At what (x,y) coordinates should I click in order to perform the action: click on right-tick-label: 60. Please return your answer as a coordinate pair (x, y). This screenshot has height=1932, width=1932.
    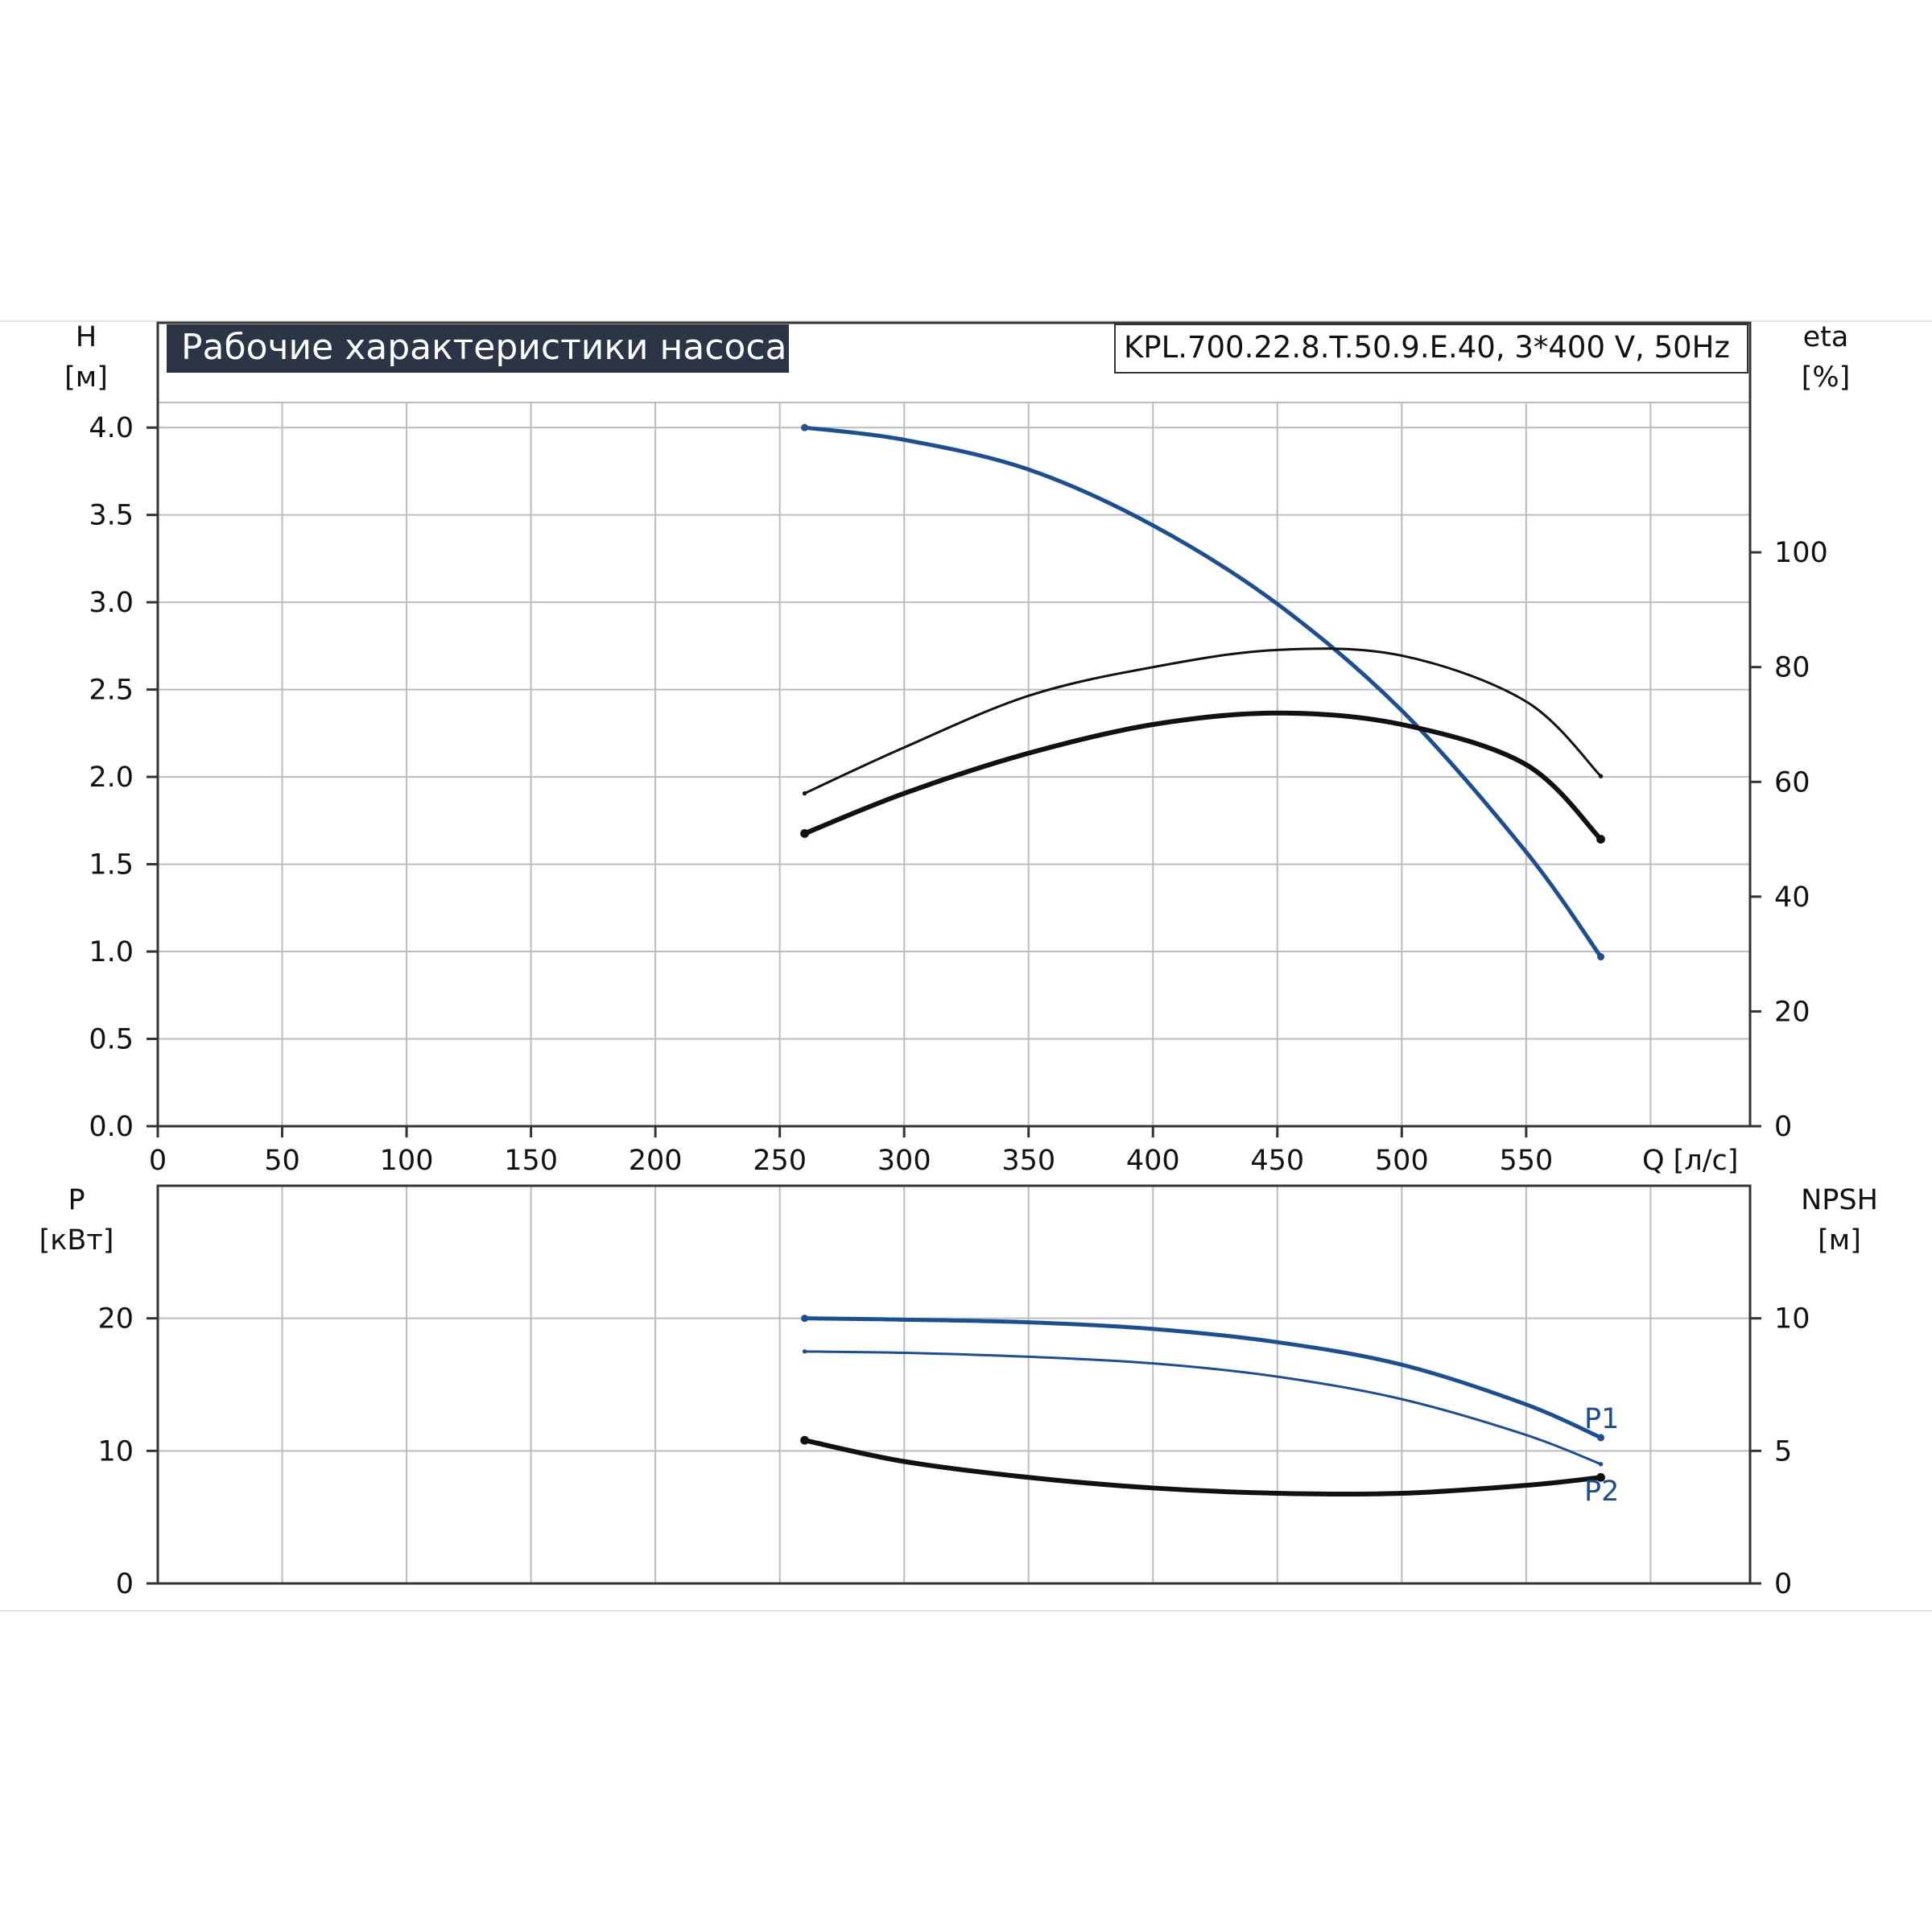
    Looking at the image, I should click on (1792, 782).